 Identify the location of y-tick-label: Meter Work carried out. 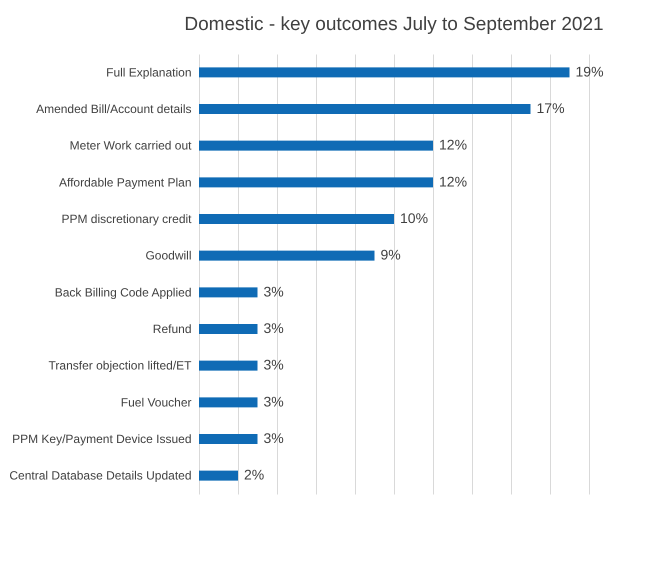
(131, 145).